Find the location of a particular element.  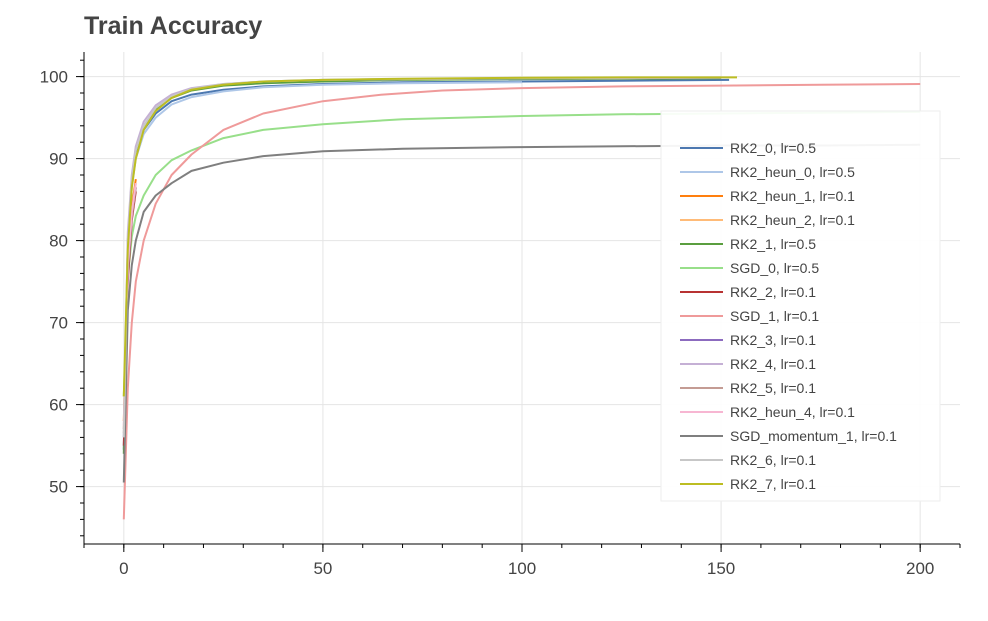

legend-label: RK2_6, lr=0.1 is located at coordinates (773, 460).